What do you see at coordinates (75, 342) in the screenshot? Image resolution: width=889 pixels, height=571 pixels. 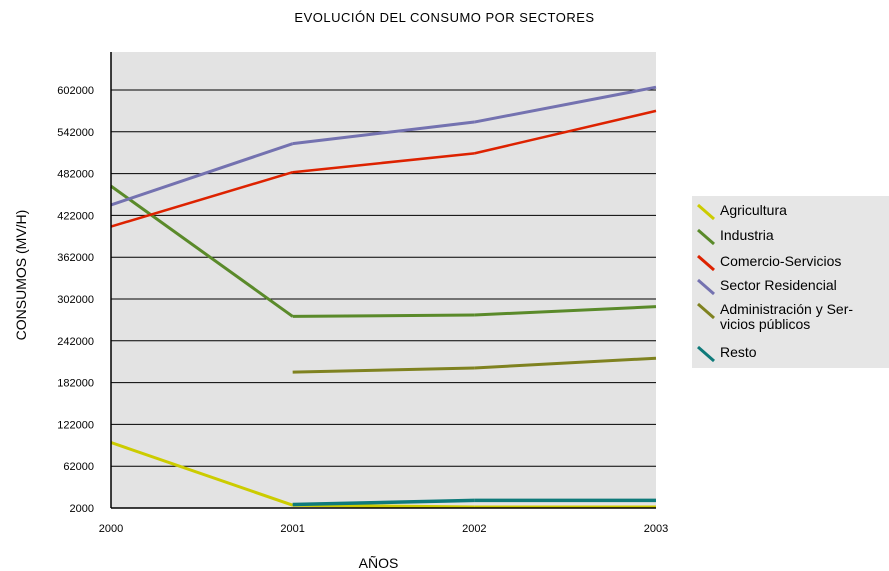 I see `y-tick-label: 242000` at bounding box center [75, 342].